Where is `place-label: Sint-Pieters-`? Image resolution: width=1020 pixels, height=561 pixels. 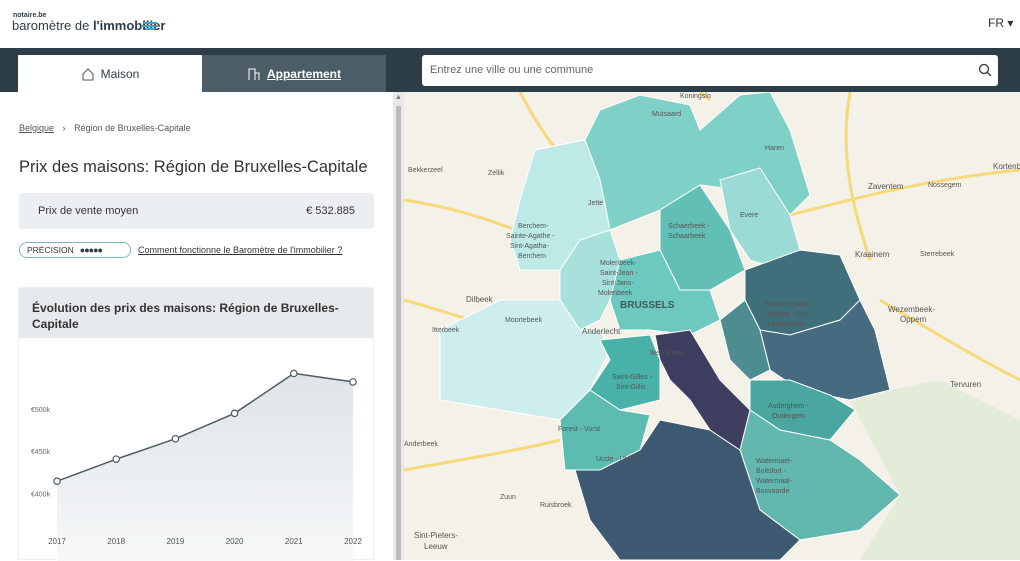
place-label: Sint-Pieters- is located at coordinates (436, 535).